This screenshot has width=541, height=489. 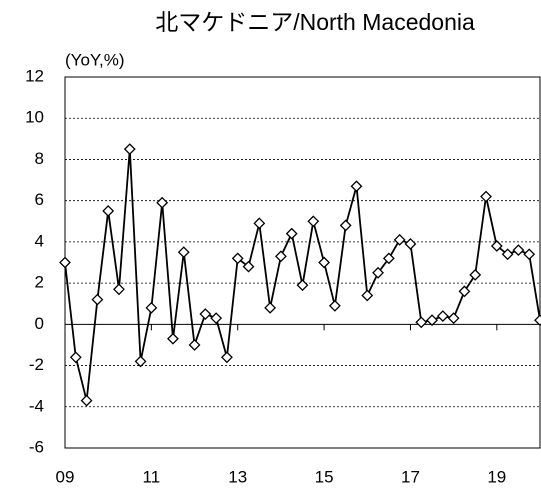 What do you see at coordinates (237, 476) in the screenshot?
I see `x-tick-label: 13` at bounding box center [237, 476].